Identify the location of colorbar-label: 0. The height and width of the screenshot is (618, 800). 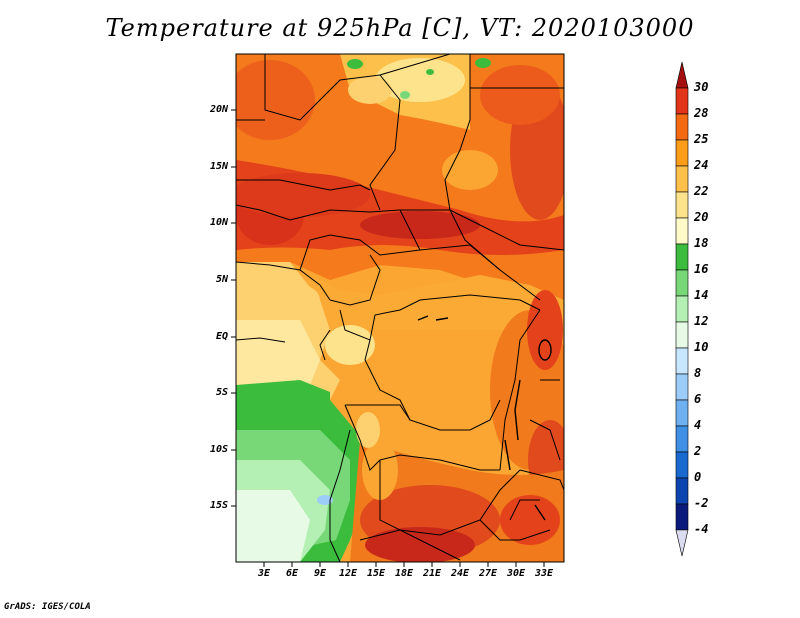
(698, 477).